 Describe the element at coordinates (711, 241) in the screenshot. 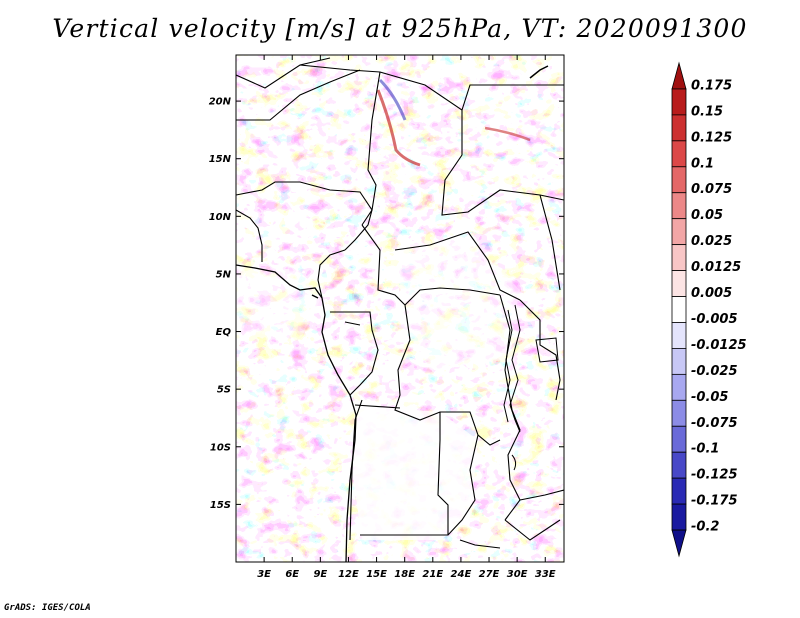

I see `colorbar-label: 0.025` at that location.